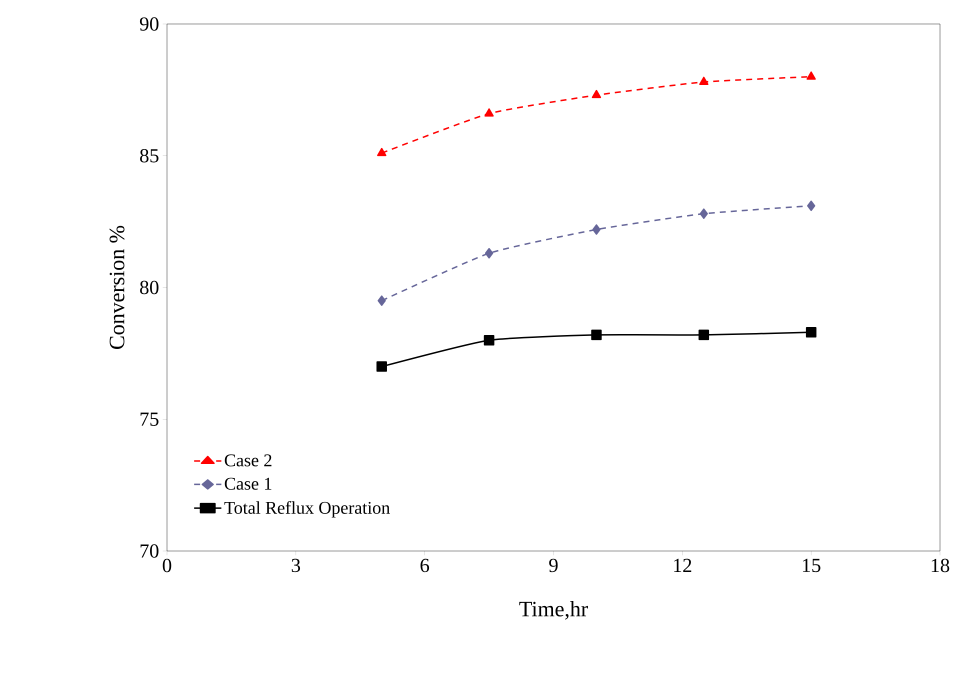 This screenshot has height=682, width=958. Describe the element at coordinates (553, 565) in the screenshot. I see `x-tick-label: 9` at that location.